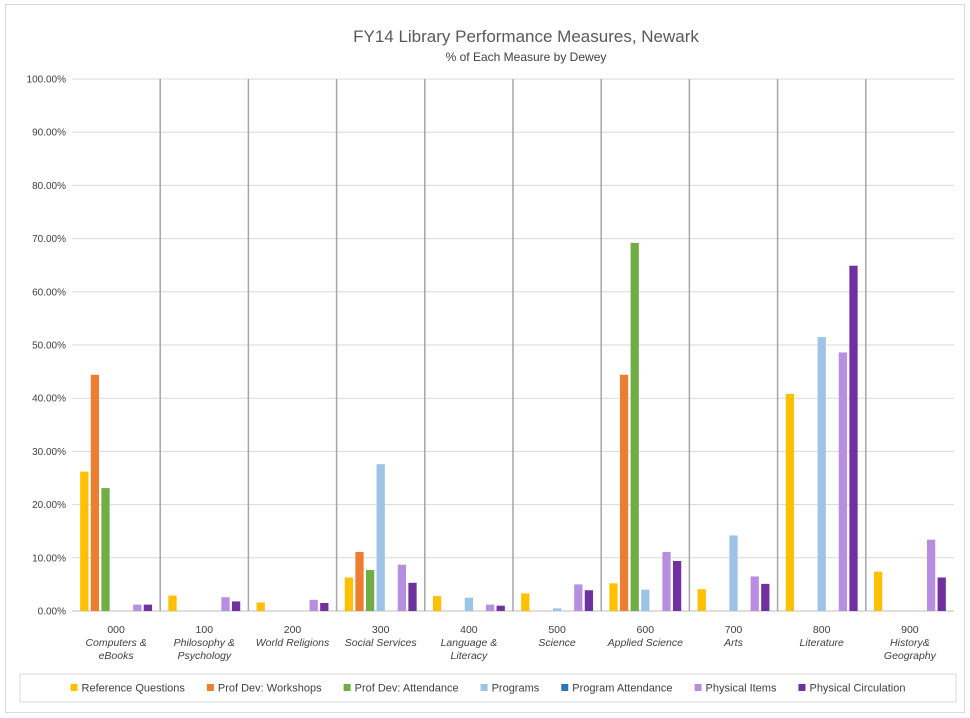 The height and width of the screenshot is (718, 970). I want to click on x-tick-label: Social Services, so click(381, 643).